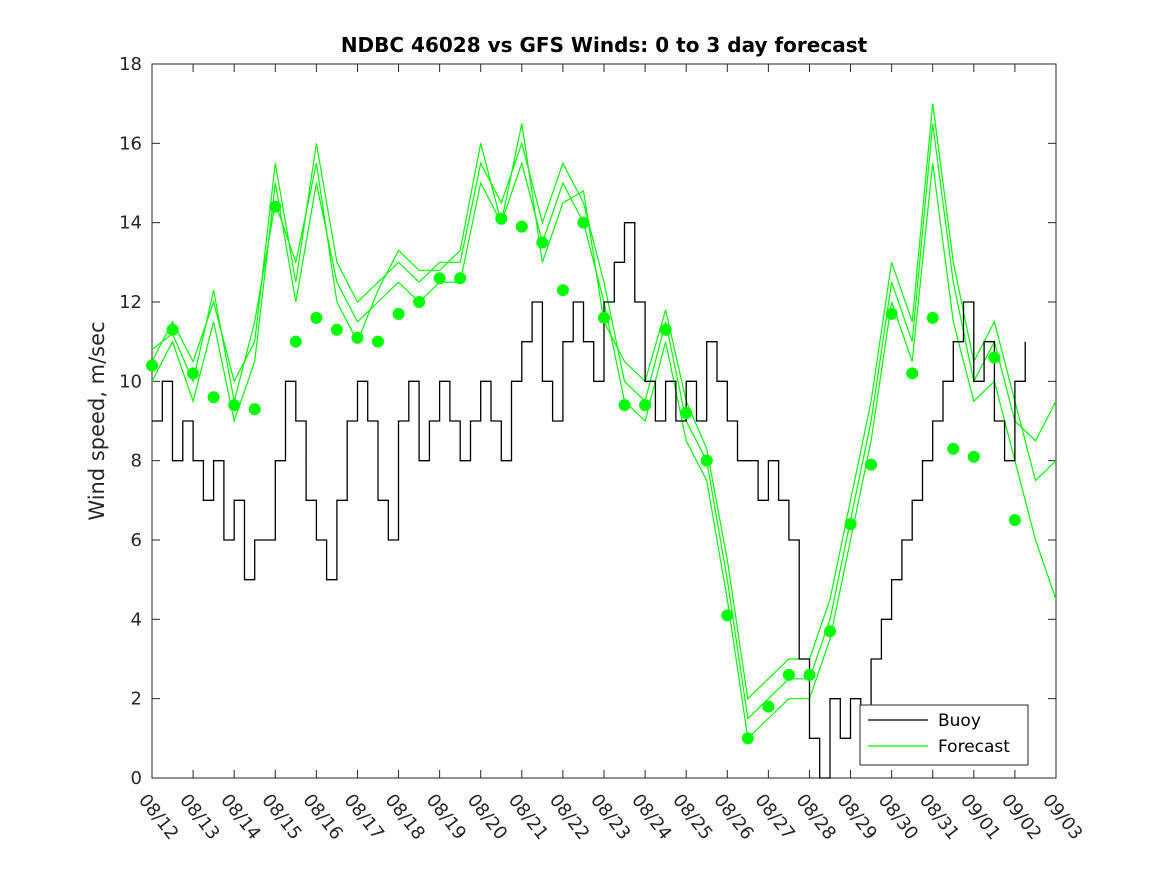  What do you see at coordinates (959, 721) in the screenshot?
I see `legend-label-buoy: Buoy` at bounding box center [959, 721].